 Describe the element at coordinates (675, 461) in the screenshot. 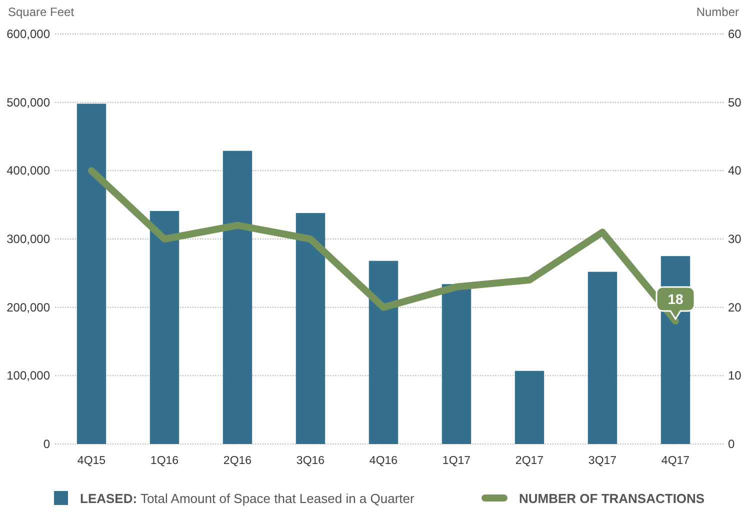

I see `x-tick-label: 4Q17` at that location.